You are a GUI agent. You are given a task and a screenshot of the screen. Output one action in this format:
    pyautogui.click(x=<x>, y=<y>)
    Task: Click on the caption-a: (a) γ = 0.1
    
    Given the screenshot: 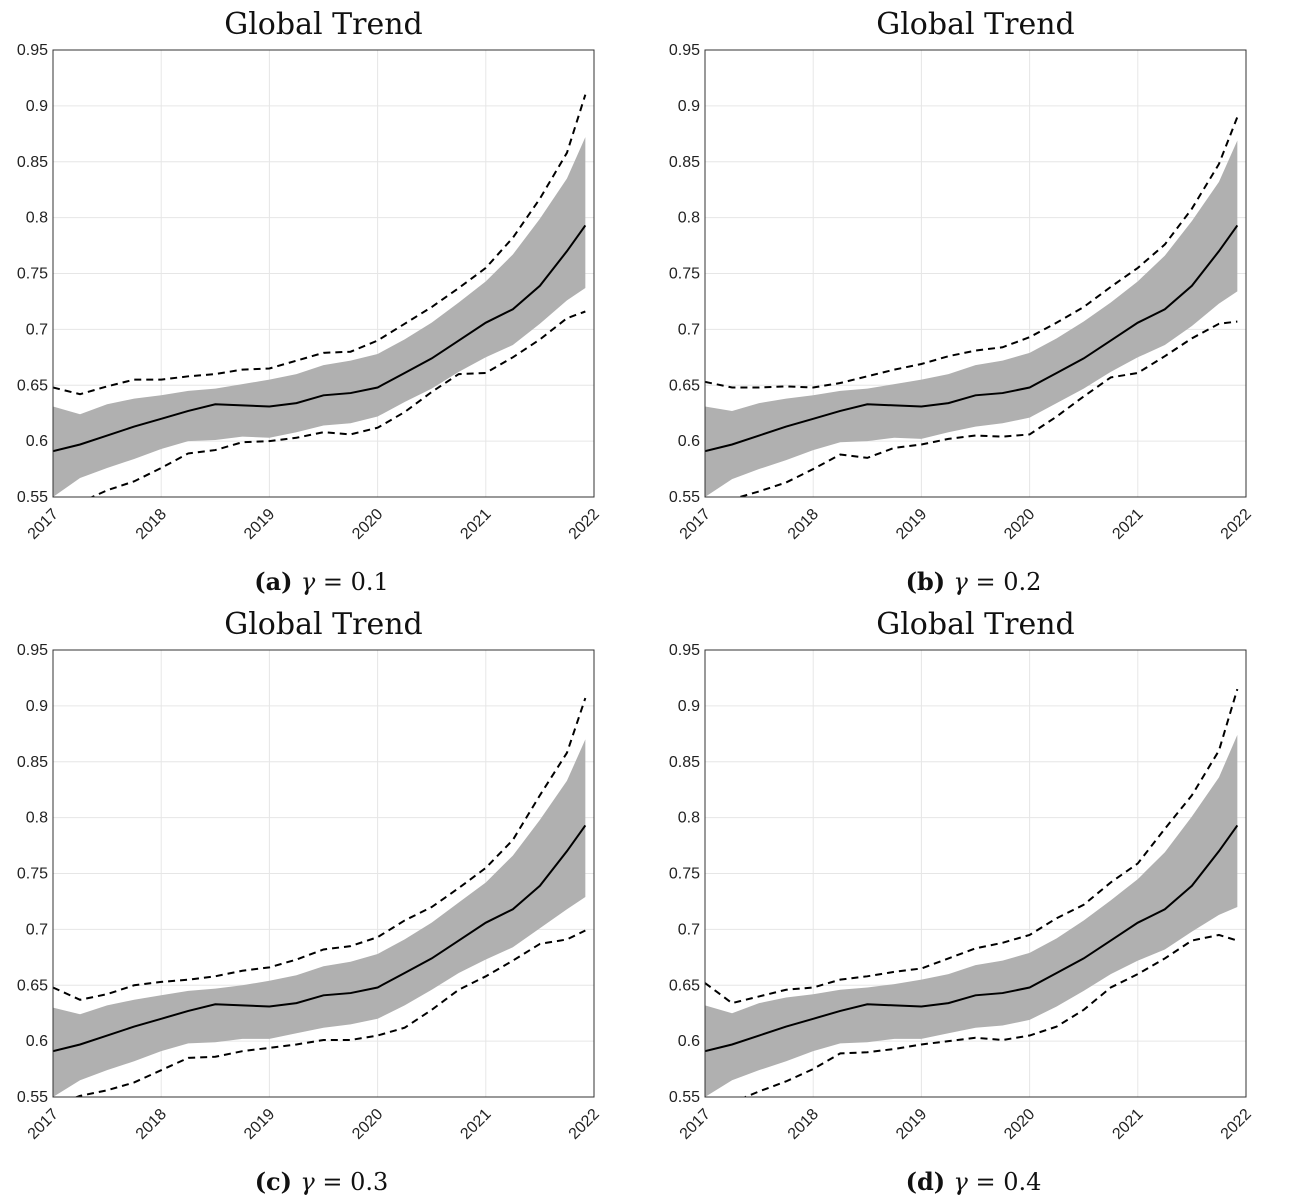 What is the action you would take?
    pyautogui.click(x=321, y=581)
    